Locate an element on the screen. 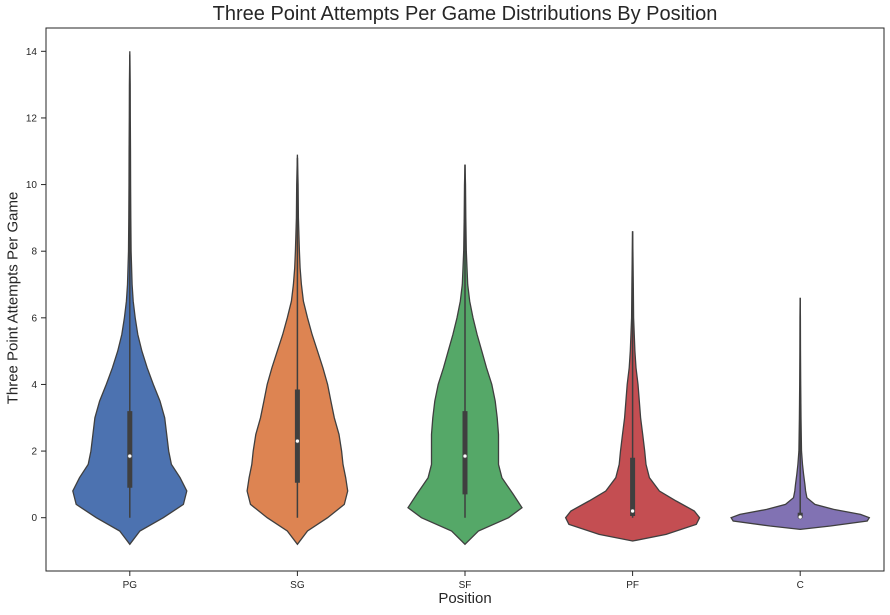 The image size is (890, 615). y-tick-label: 2 is located at coordinates (34, 452).